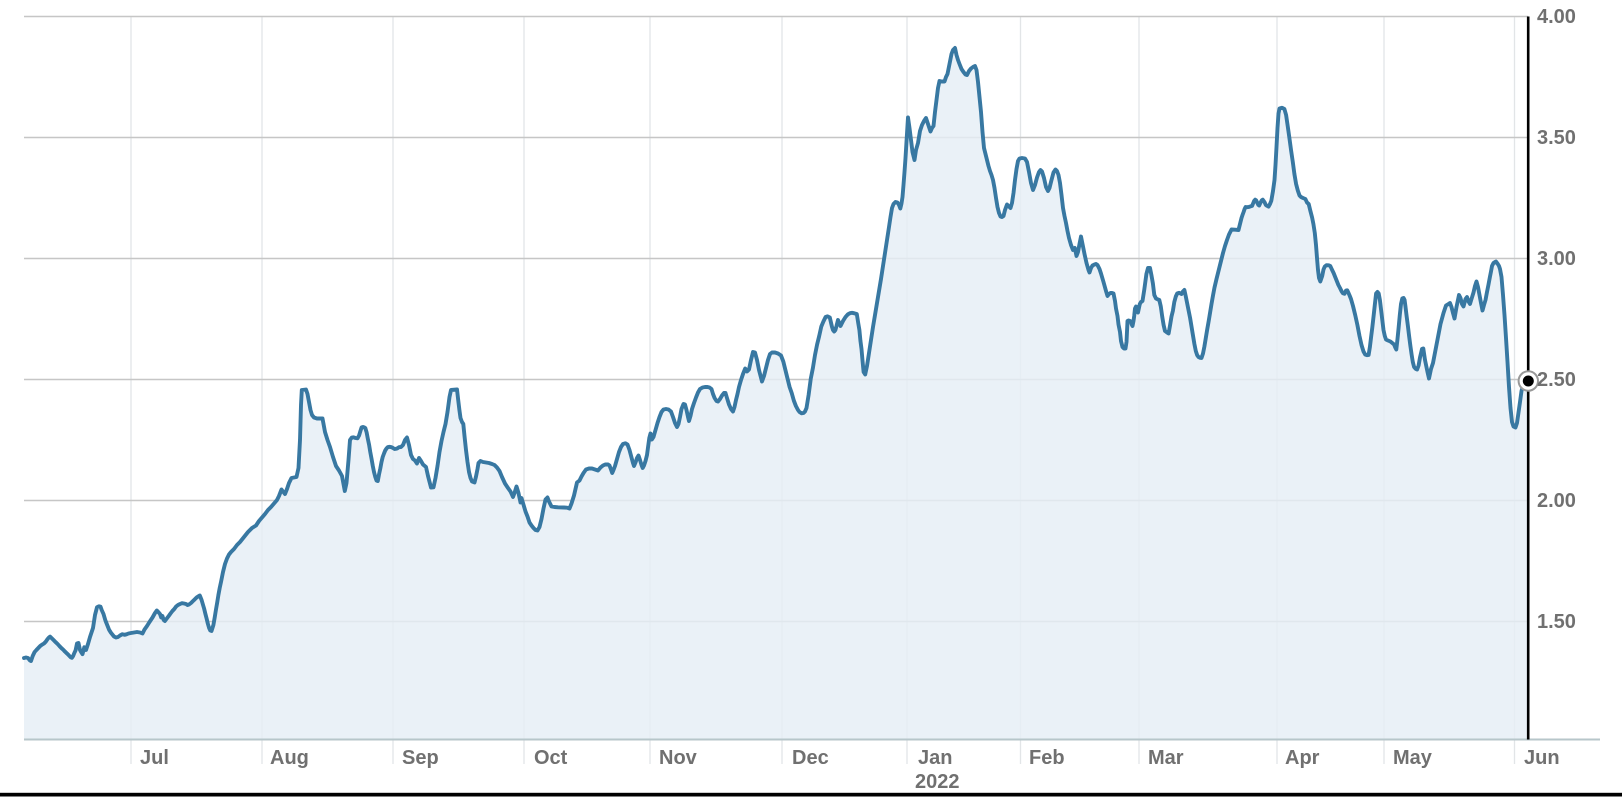 The image size is (1622, 804). What do you see at coordinates (154, 758) in the screenshot?
I see `svg-text: Jul` at bounding box center [154, 758].